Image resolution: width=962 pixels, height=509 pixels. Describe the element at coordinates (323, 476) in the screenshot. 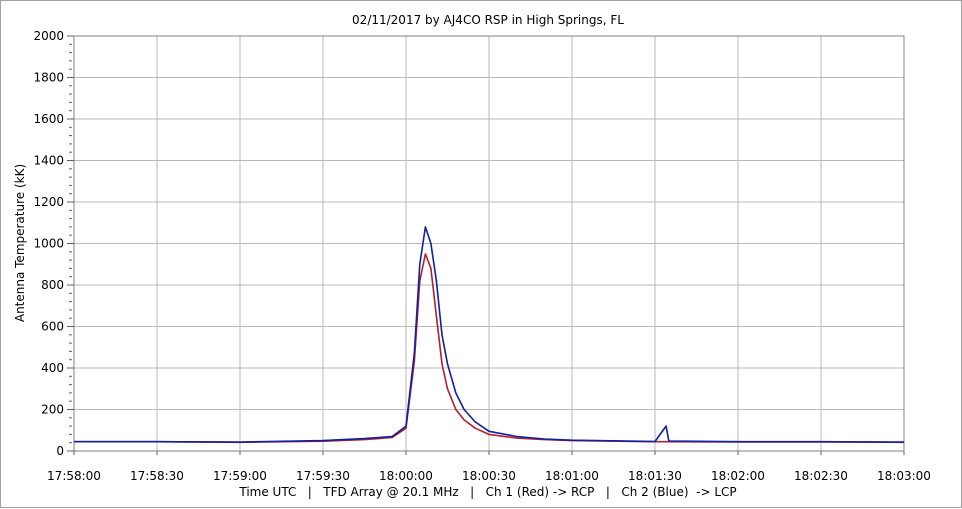

I see `x-tick-label-3: 17:59:30` at that location.